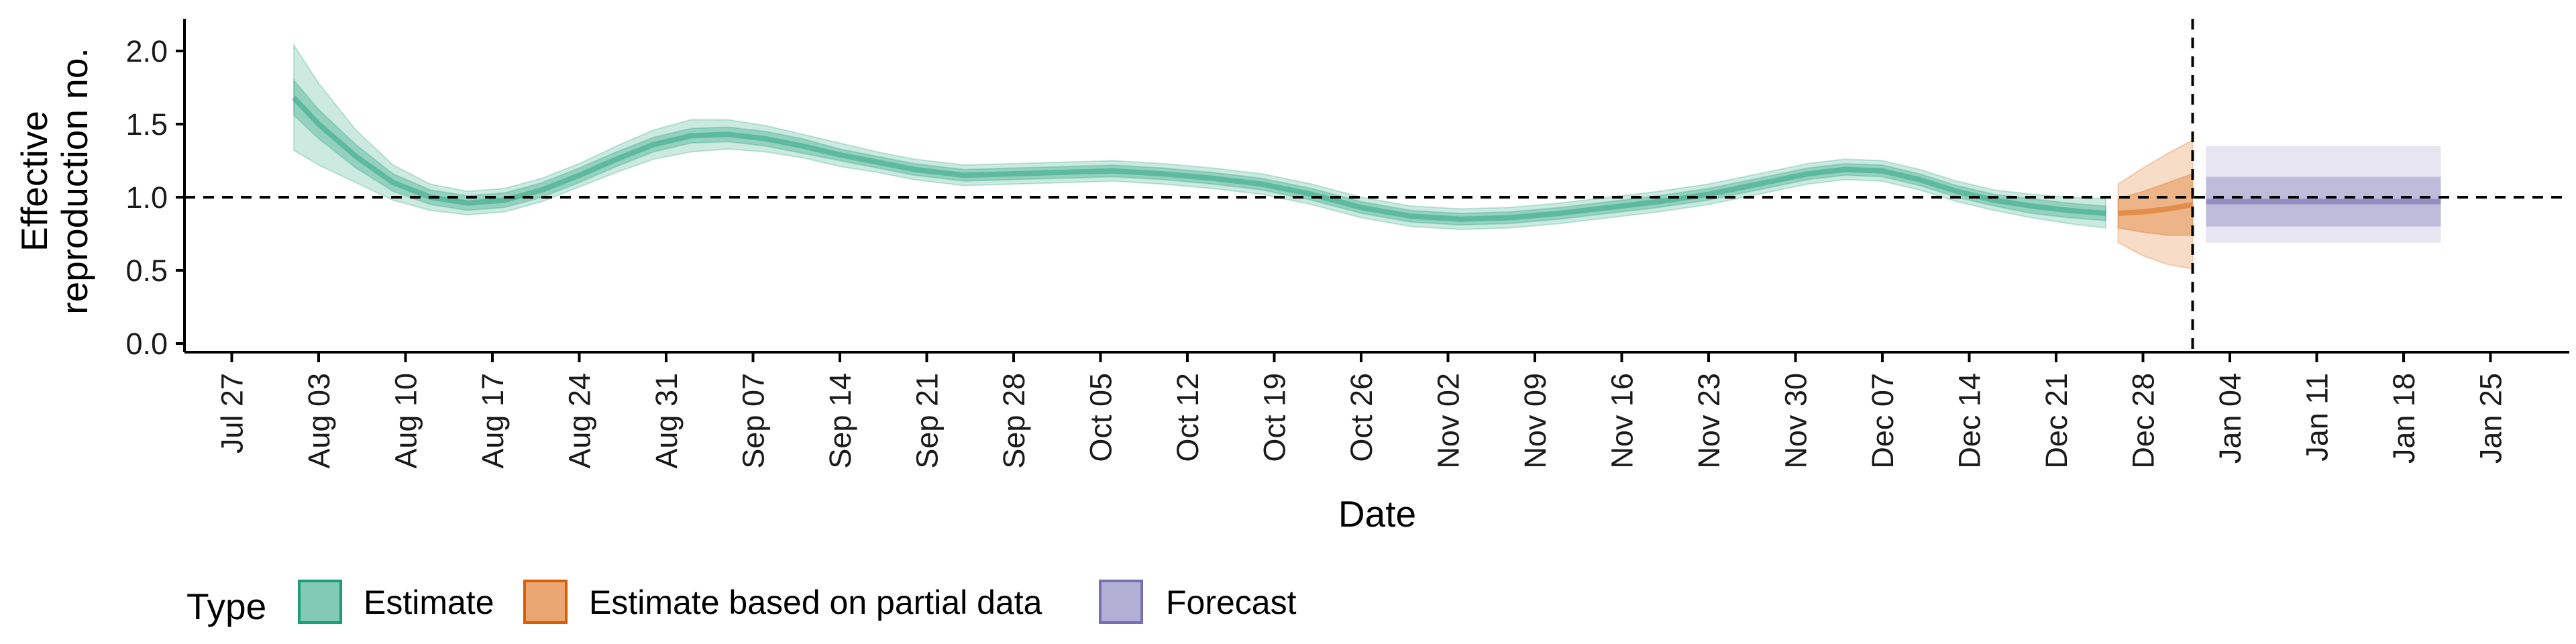 The image size is (2576, 644). What do you see at coordinates (1199, 159) in the screenshot?
I see `estimate-median-line` at bounding box center [1199, 159].